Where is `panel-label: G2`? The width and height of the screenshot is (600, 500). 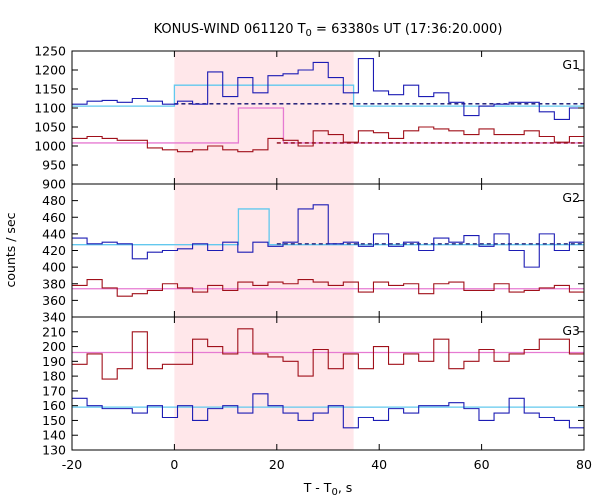 panel-label: G2 is located at coordinates (571, 197).